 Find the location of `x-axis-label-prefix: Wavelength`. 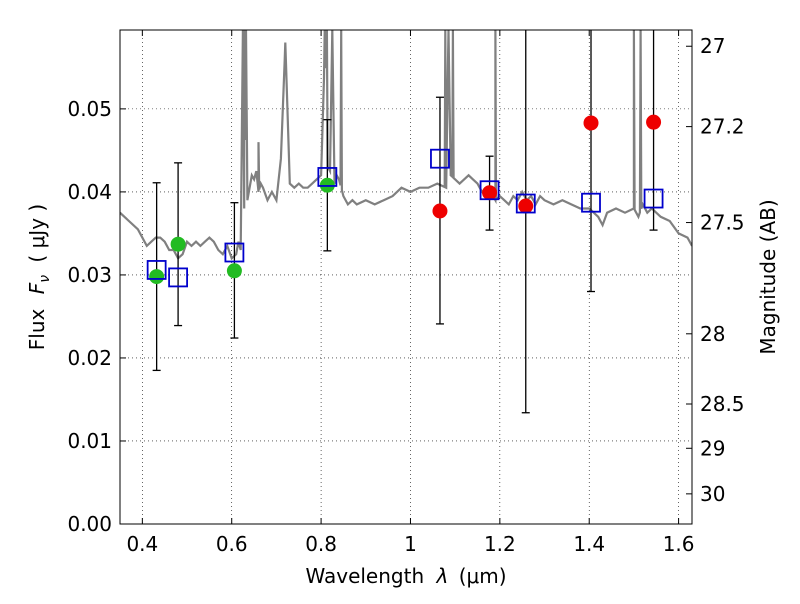

x-axis-label-prefix: Wavelength is located at coordinates (364, 576).